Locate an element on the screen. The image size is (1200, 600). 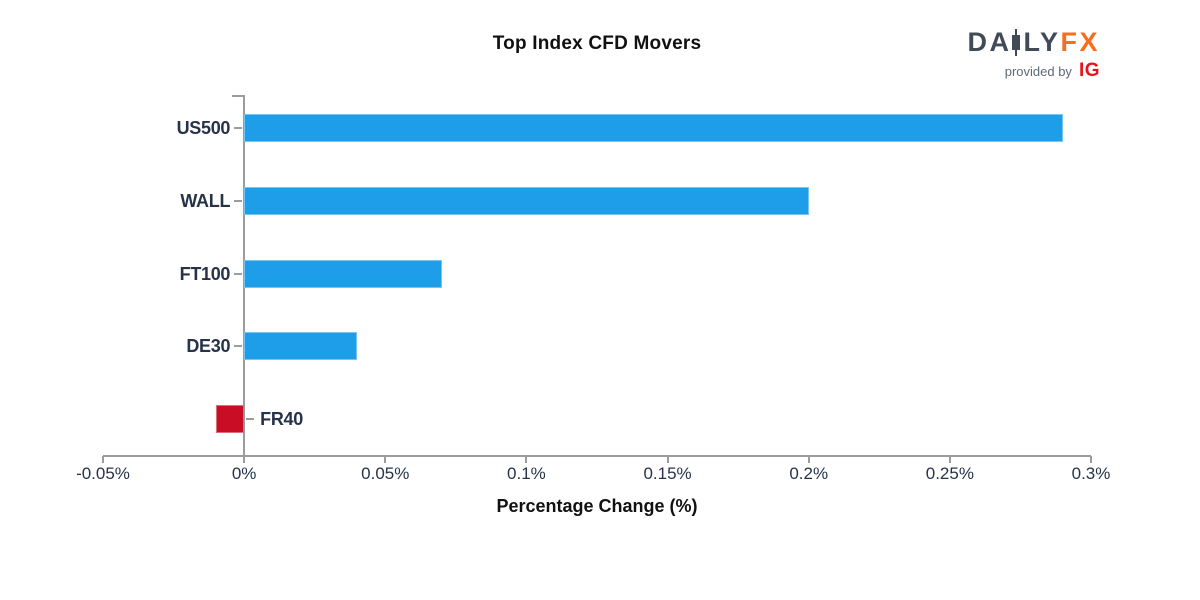
x-tick-label-0.1%: 0.1% is located at coordinates (526, 473).